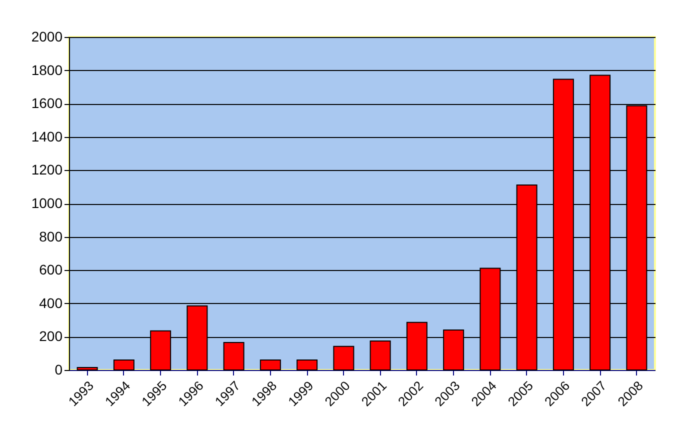 This screenshot has height=439, width=683. I want to click on y-tick-label: 600, so click(51, 270).